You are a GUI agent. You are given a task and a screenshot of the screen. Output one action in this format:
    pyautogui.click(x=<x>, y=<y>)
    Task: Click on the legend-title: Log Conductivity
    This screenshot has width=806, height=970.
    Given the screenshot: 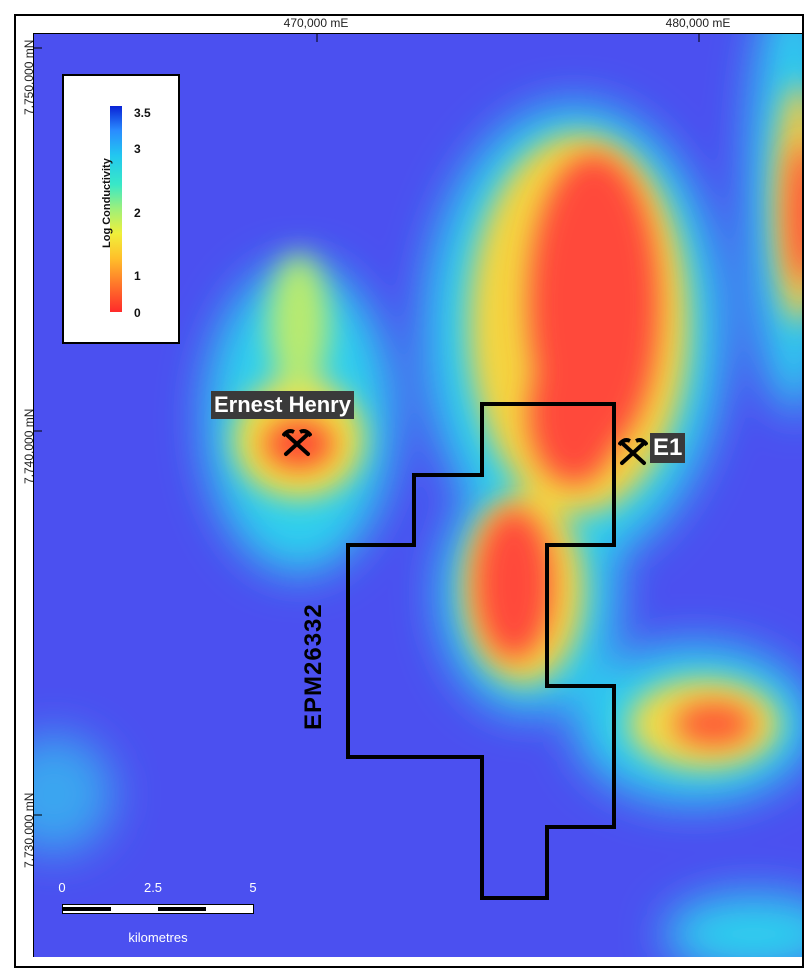 What is the action you would take?
    pyautogui.click(x=107, y=203)
    